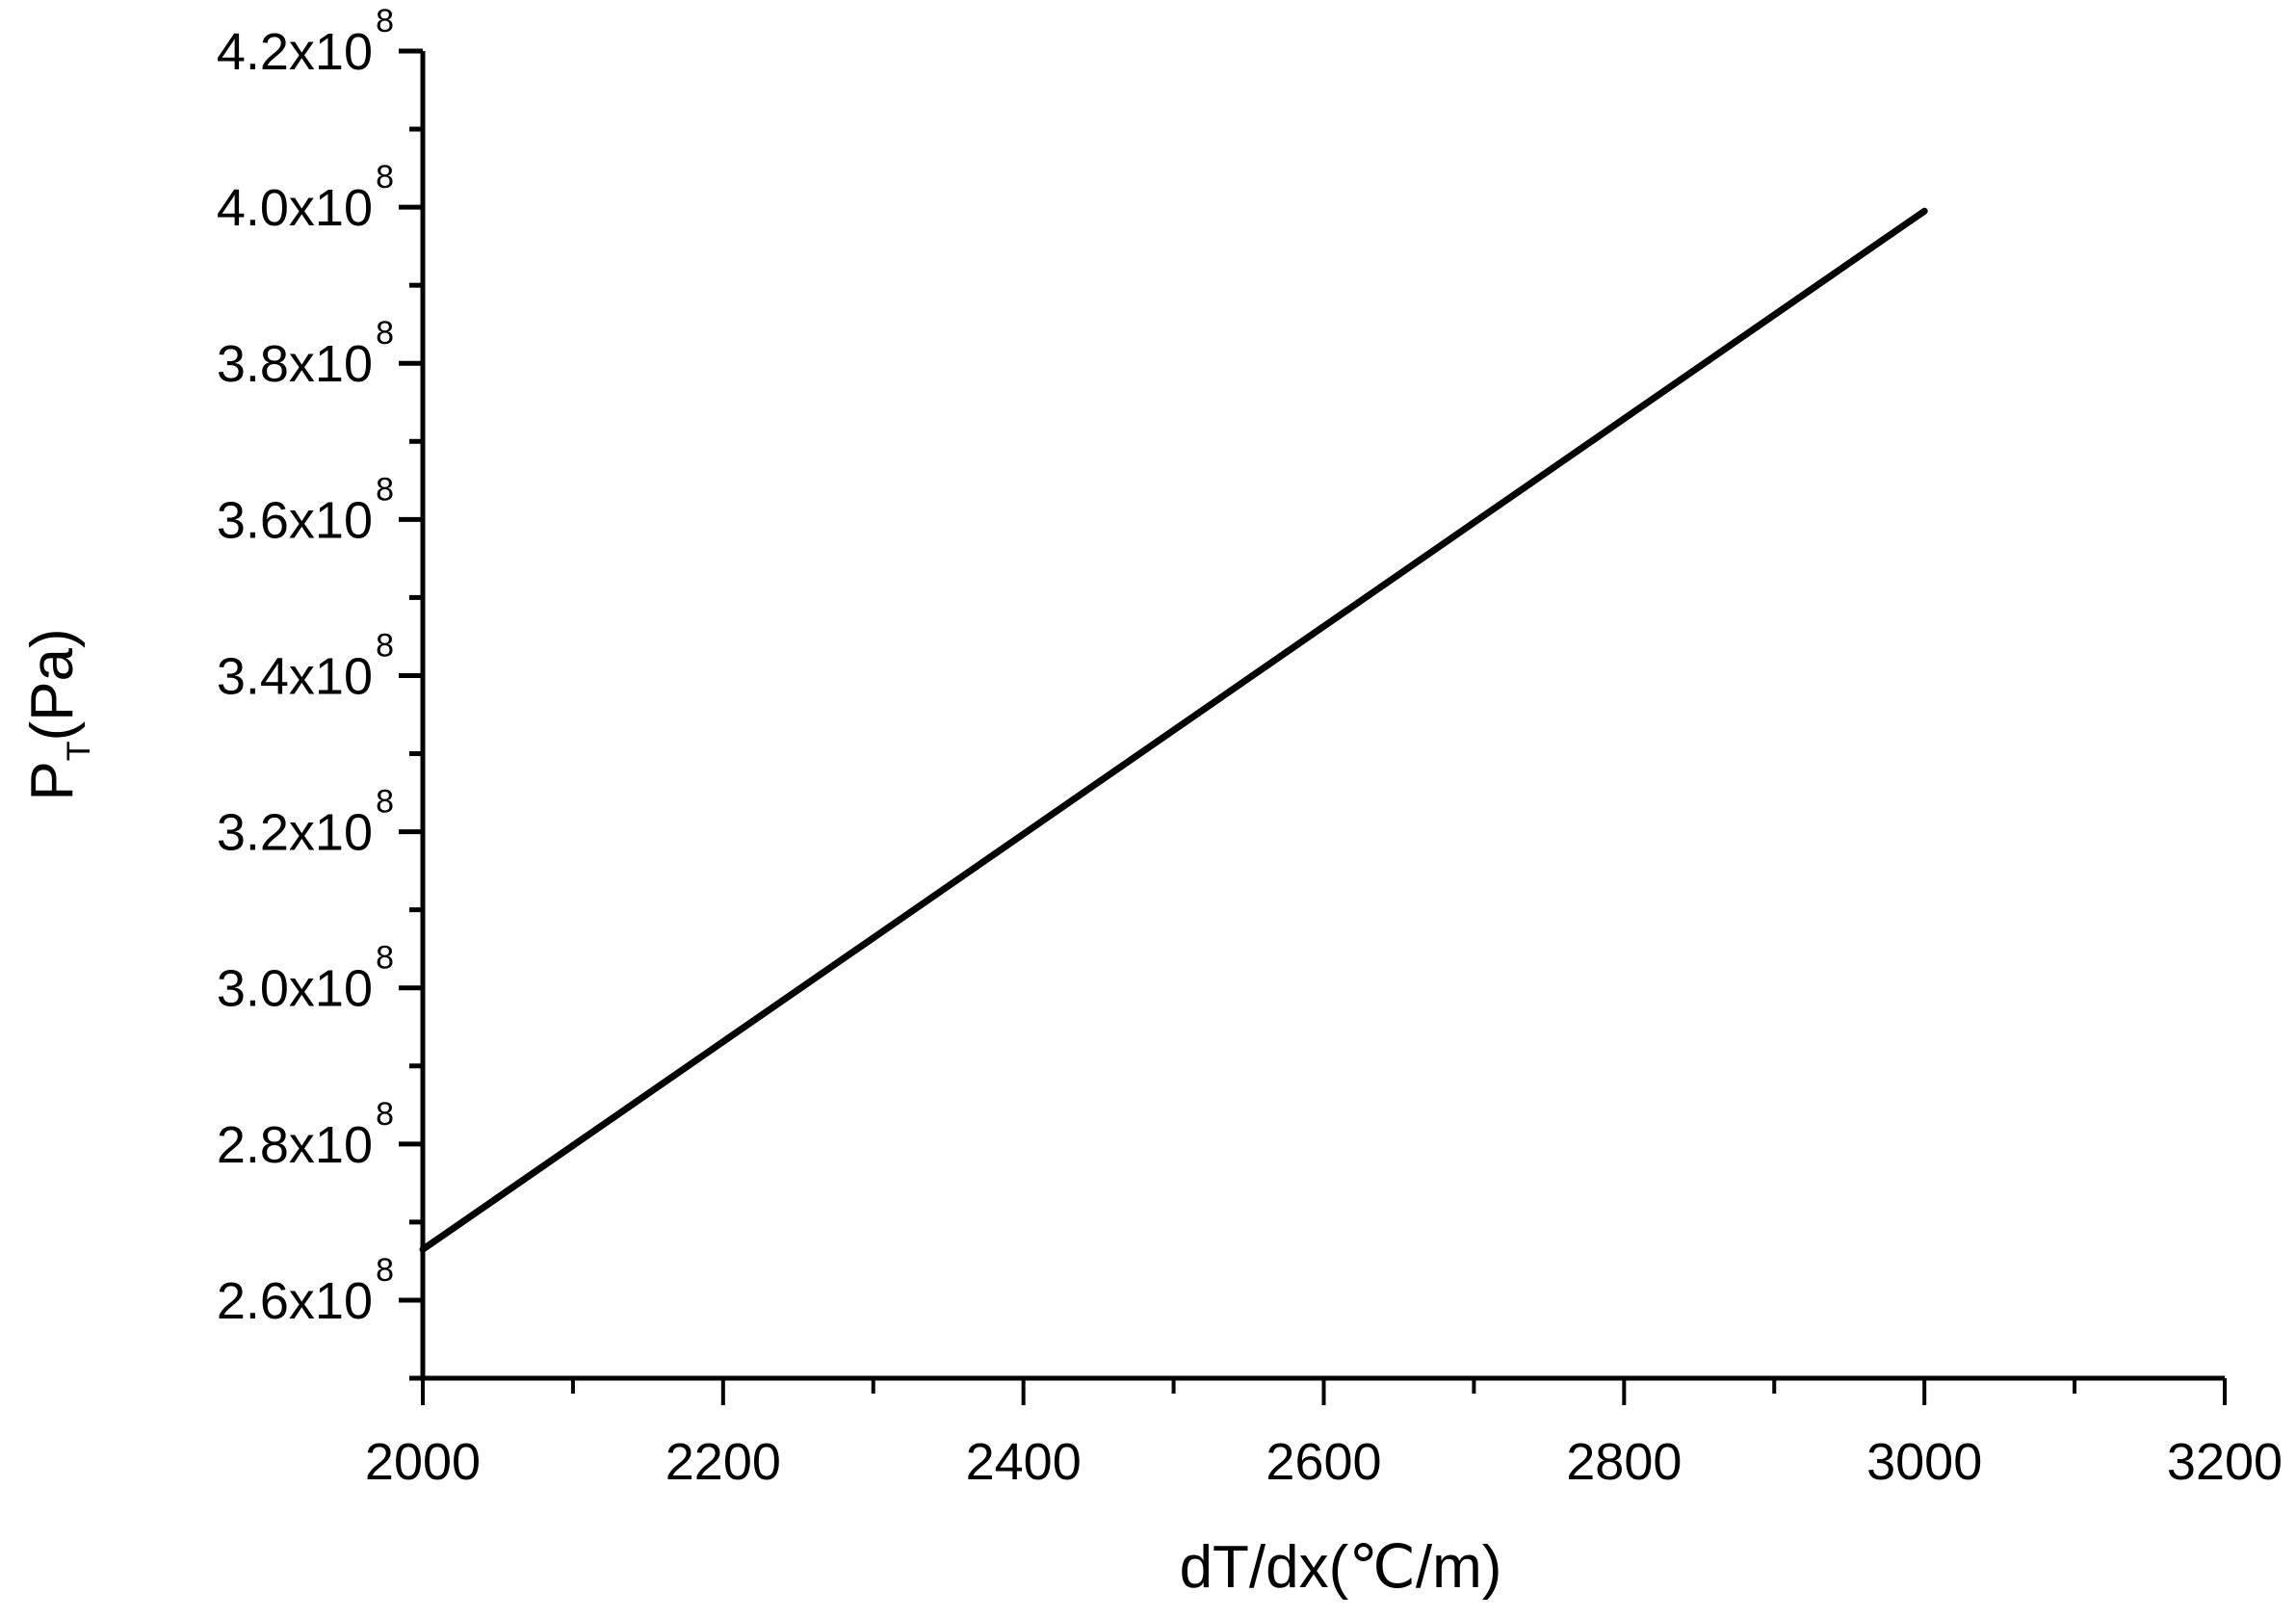  Describe the element at coordinates (723, 1462) in the screenshot. I see `x-tick-label: 2200` at that location.